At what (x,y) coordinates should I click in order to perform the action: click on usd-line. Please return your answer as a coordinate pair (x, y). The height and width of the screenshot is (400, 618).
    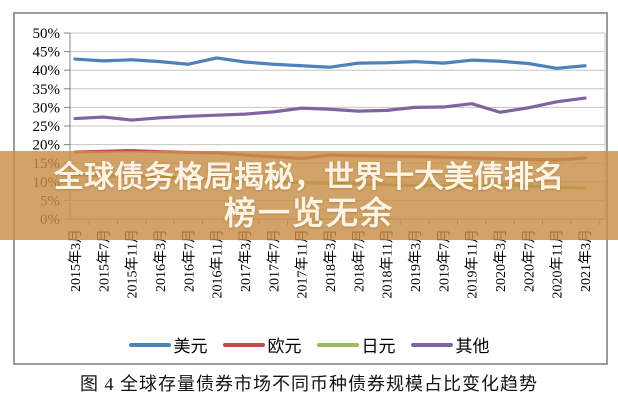
    Looking at the image, I should click on (330, 63).